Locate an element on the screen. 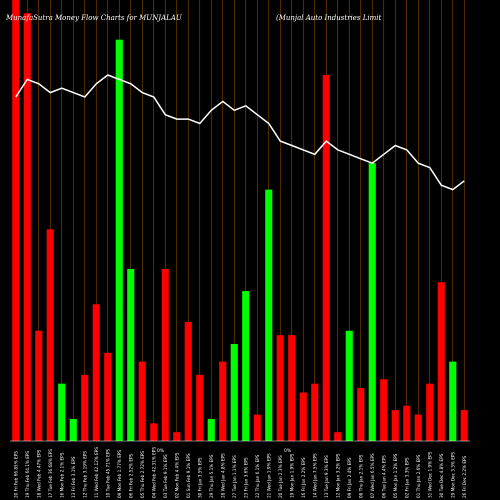 Image resolution: width=500 pixels, height=500 pixels. tick-label-35: 01 Thu Jan 2.6% EPS is located at coordinates (418, 476).